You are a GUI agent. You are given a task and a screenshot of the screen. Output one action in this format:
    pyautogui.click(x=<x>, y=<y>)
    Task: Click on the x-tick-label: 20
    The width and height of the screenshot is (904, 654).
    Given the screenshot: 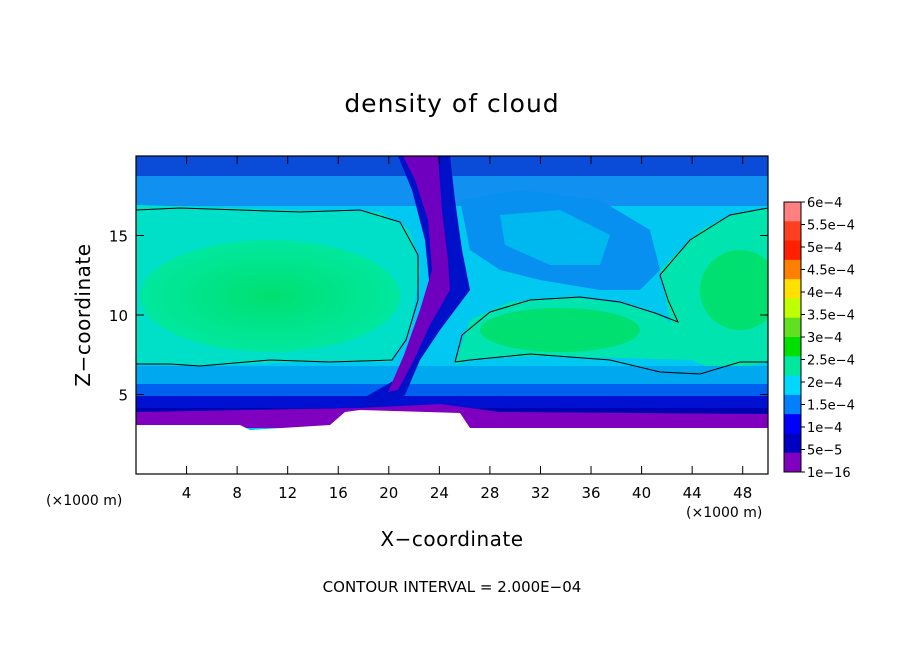 What is the action you would take?
    pyautogui.click(x=388, y=493)
    